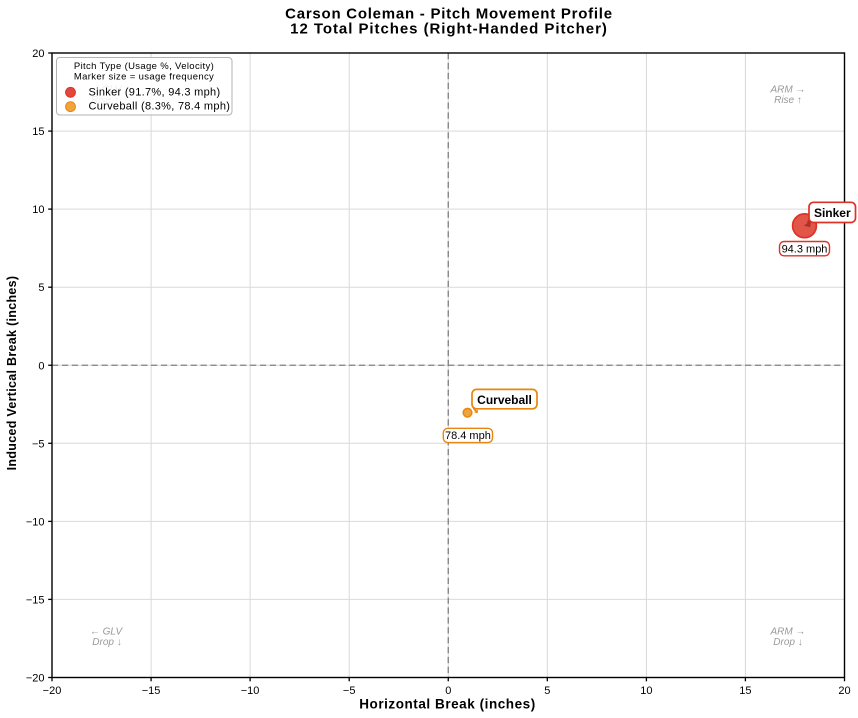 This screenshot has height=718, width=858. Describe the element at coordinates (832, 213) in the screenshot. I see `svg-text: Sinker` at that location.